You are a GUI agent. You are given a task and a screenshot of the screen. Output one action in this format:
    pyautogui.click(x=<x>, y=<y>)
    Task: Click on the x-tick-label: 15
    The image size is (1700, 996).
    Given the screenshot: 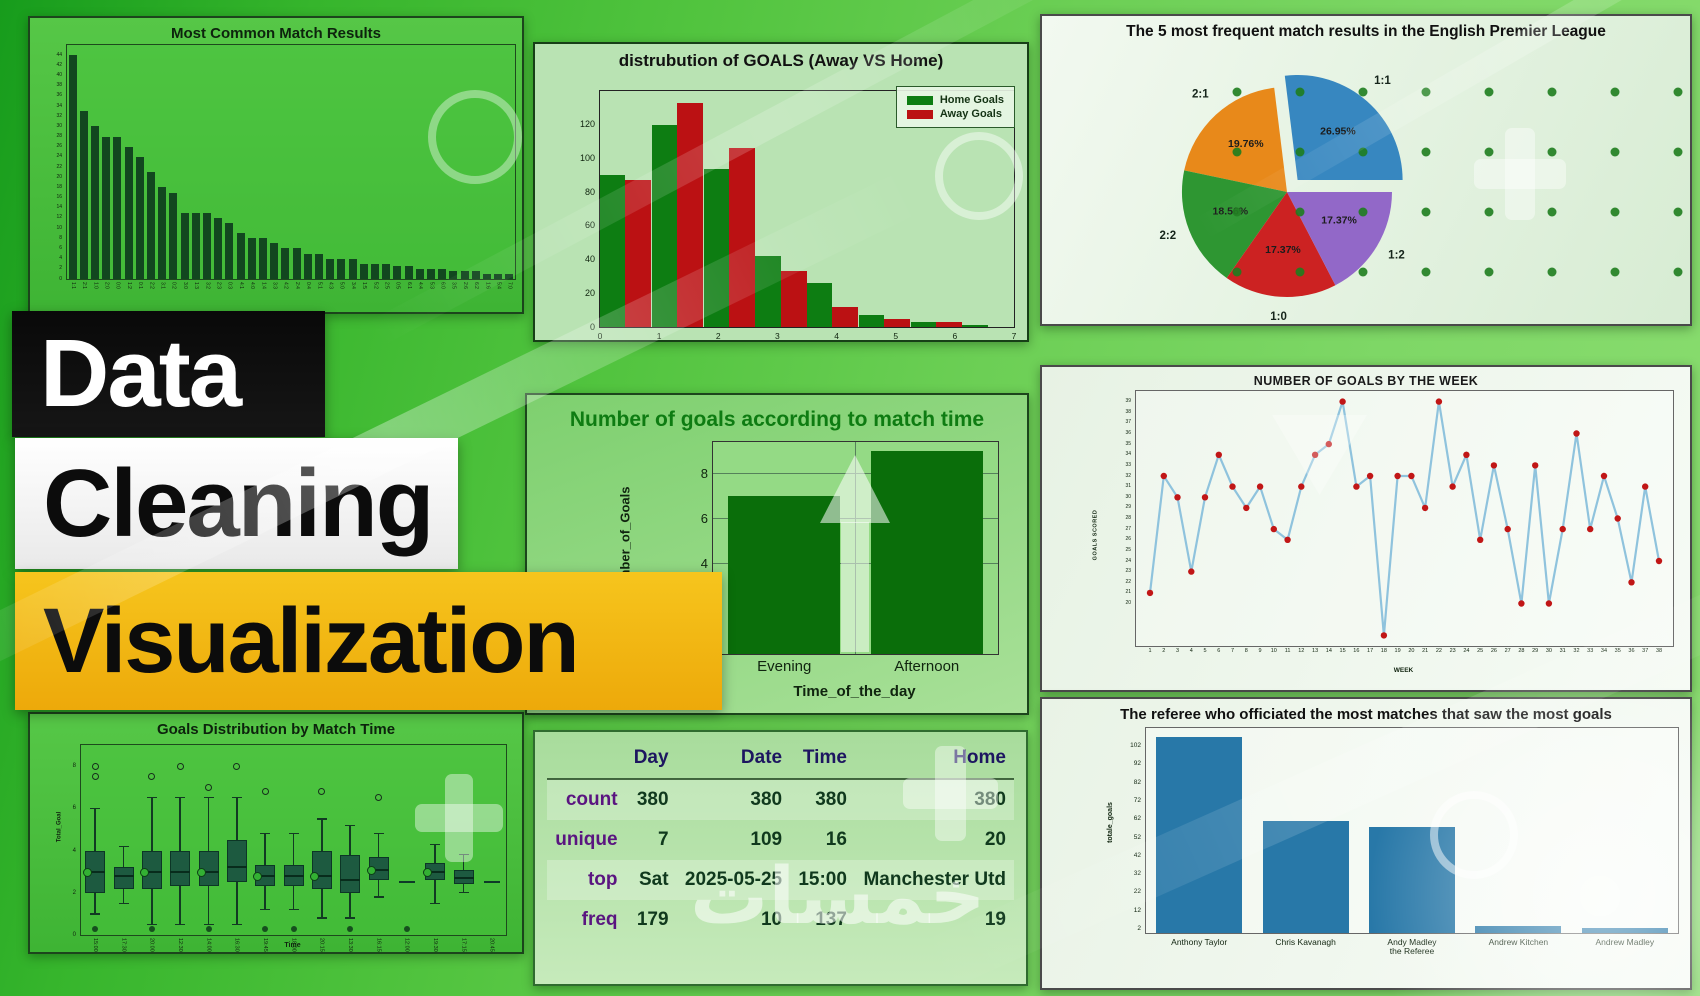 What is the action you would take?
    pyautogui.click(x=1342, y=651)
    